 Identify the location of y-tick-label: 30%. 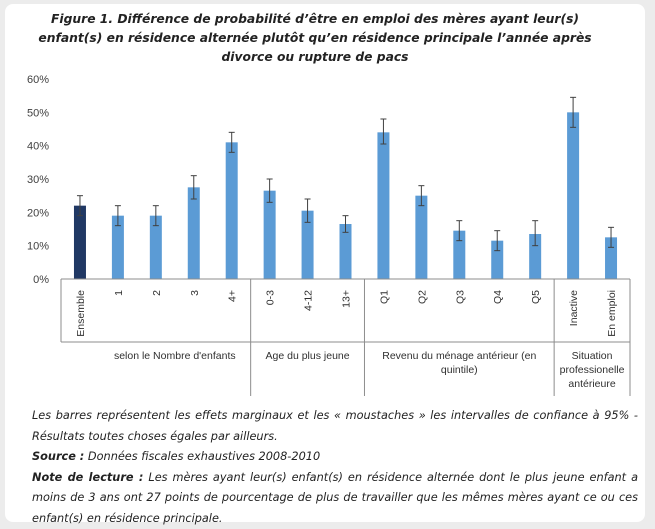
(38, 180).